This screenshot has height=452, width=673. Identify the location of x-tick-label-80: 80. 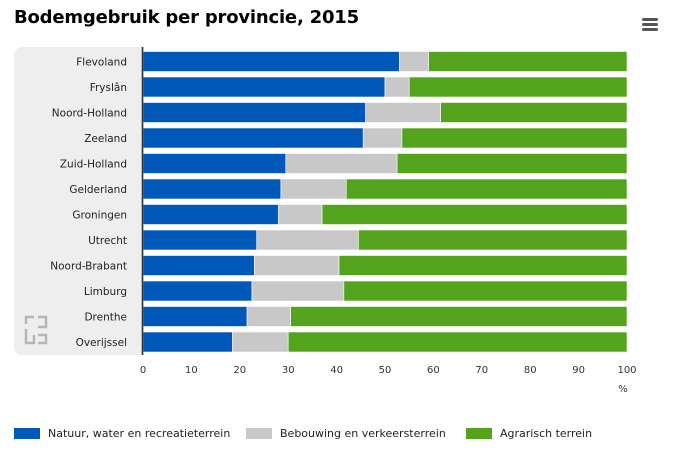
(530, 370).